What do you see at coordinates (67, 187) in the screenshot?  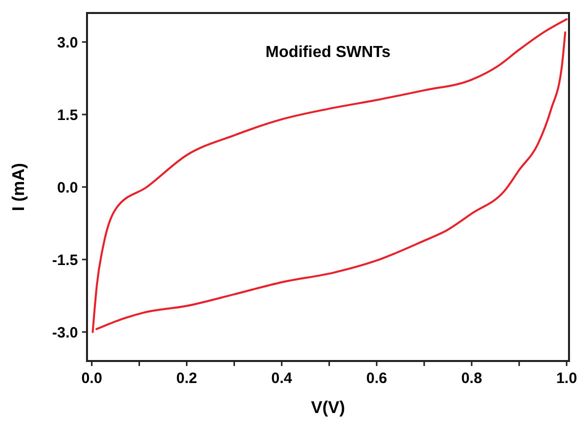 I see `y-tick-label: 0.0` at bounding box center [67, 187].